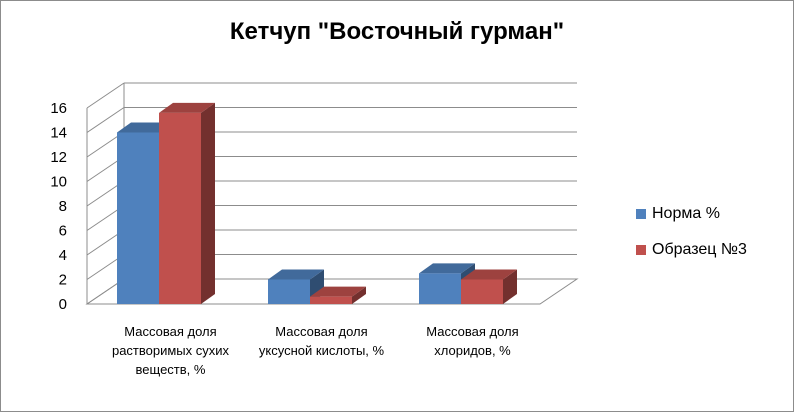 Image resolution: width=794 pixels, height=412 pixels. I want to click on y-tick-label: 14, so click(58, 133).